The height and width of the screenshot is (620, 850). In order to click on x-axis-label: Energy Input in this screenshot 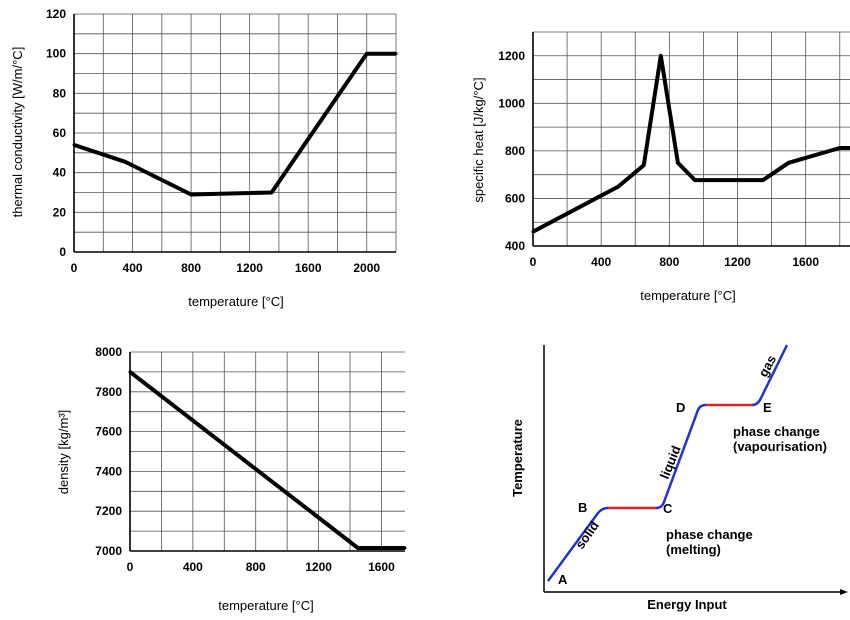, I will do `click(687, 604)`.